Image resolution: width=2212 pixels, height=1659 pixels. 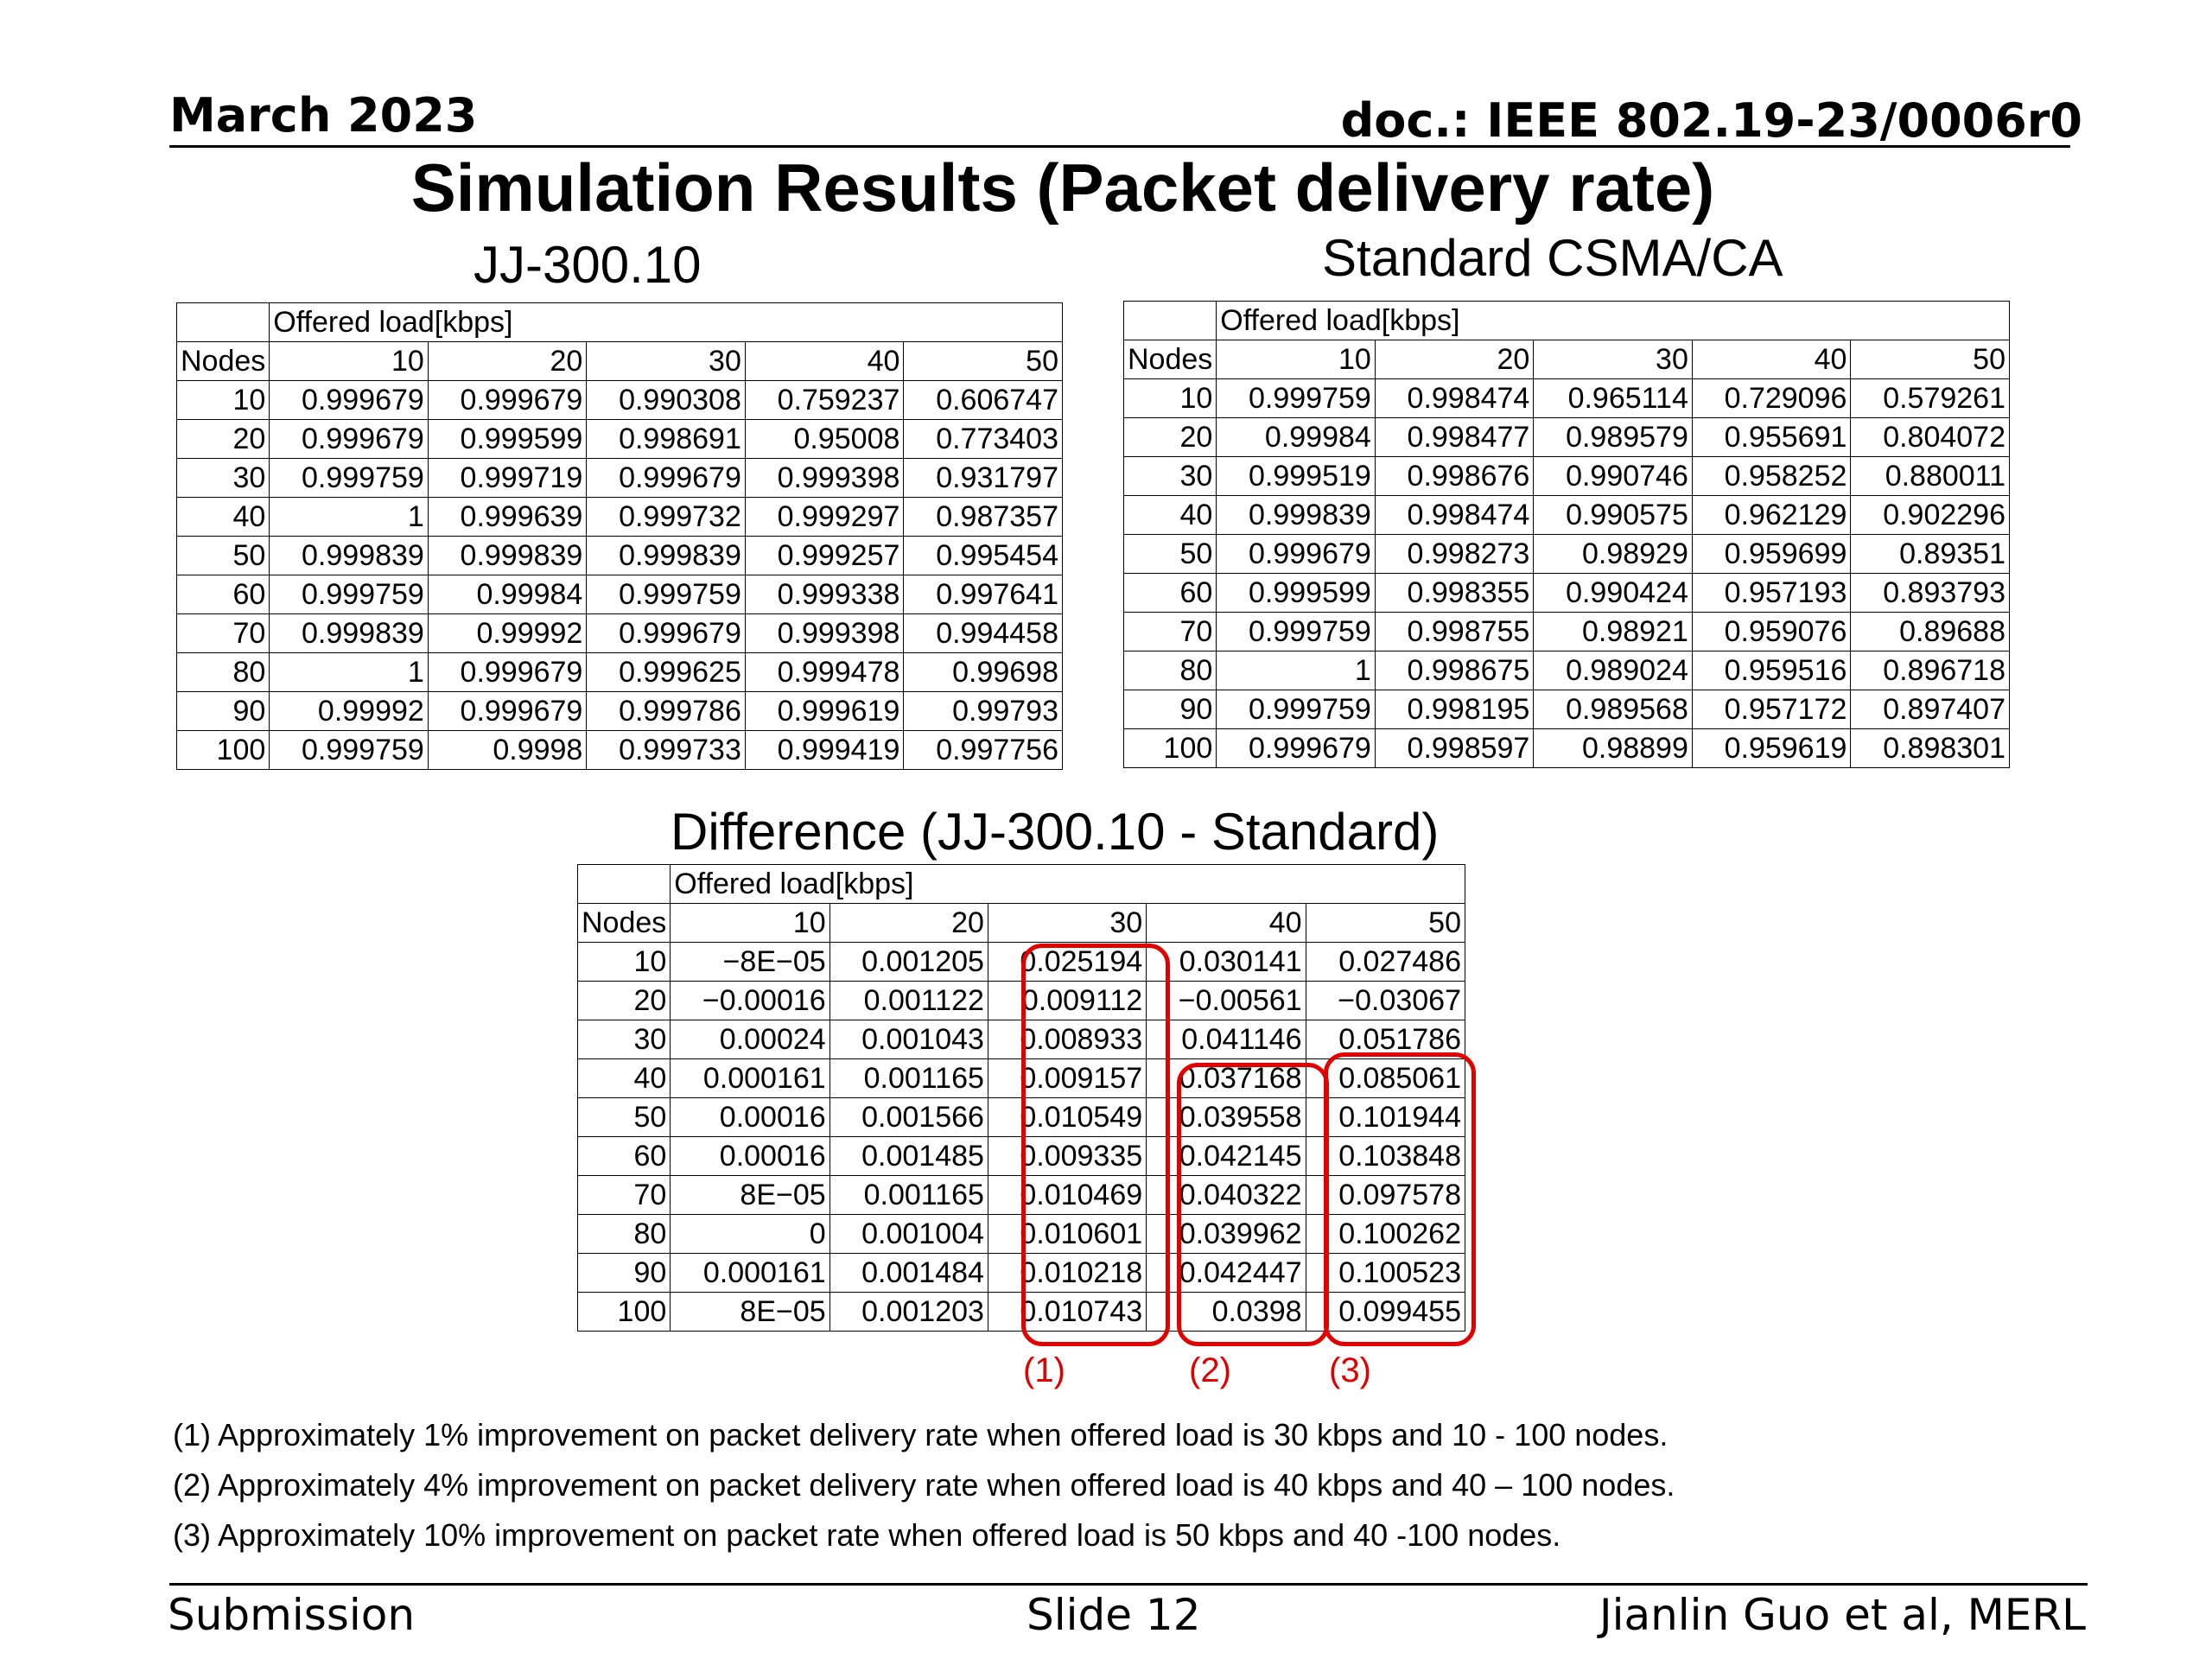 I want to click on value-cell: 0.00016, so click(x=750, y=1156).